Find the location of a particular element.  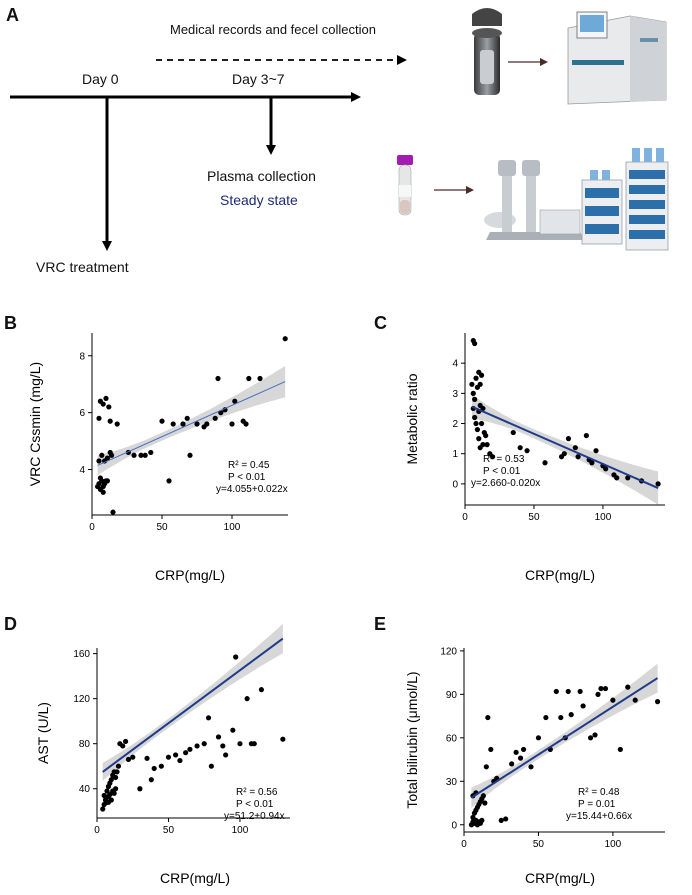

chart-e-equation: y=15.44+0.66x is located at coordinates (599, 816).